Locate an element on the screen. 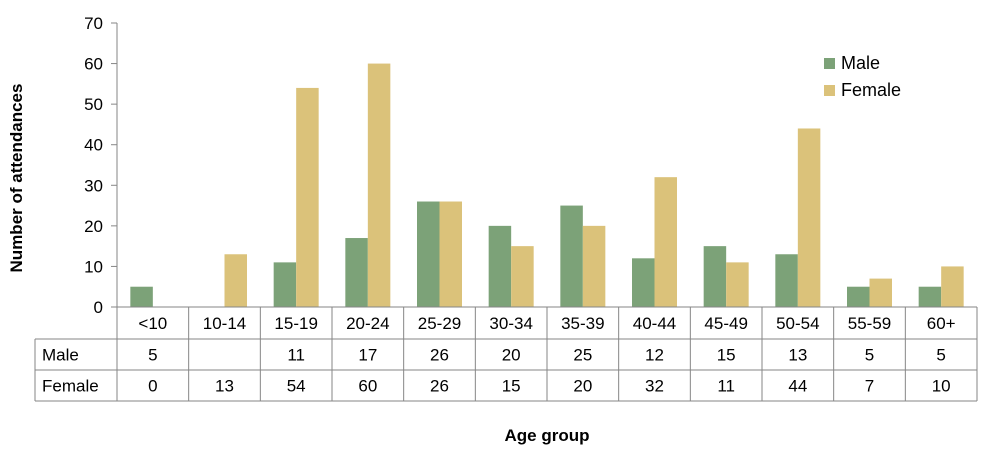  y-tick-label: 20 is located at coordinates (93, 226).